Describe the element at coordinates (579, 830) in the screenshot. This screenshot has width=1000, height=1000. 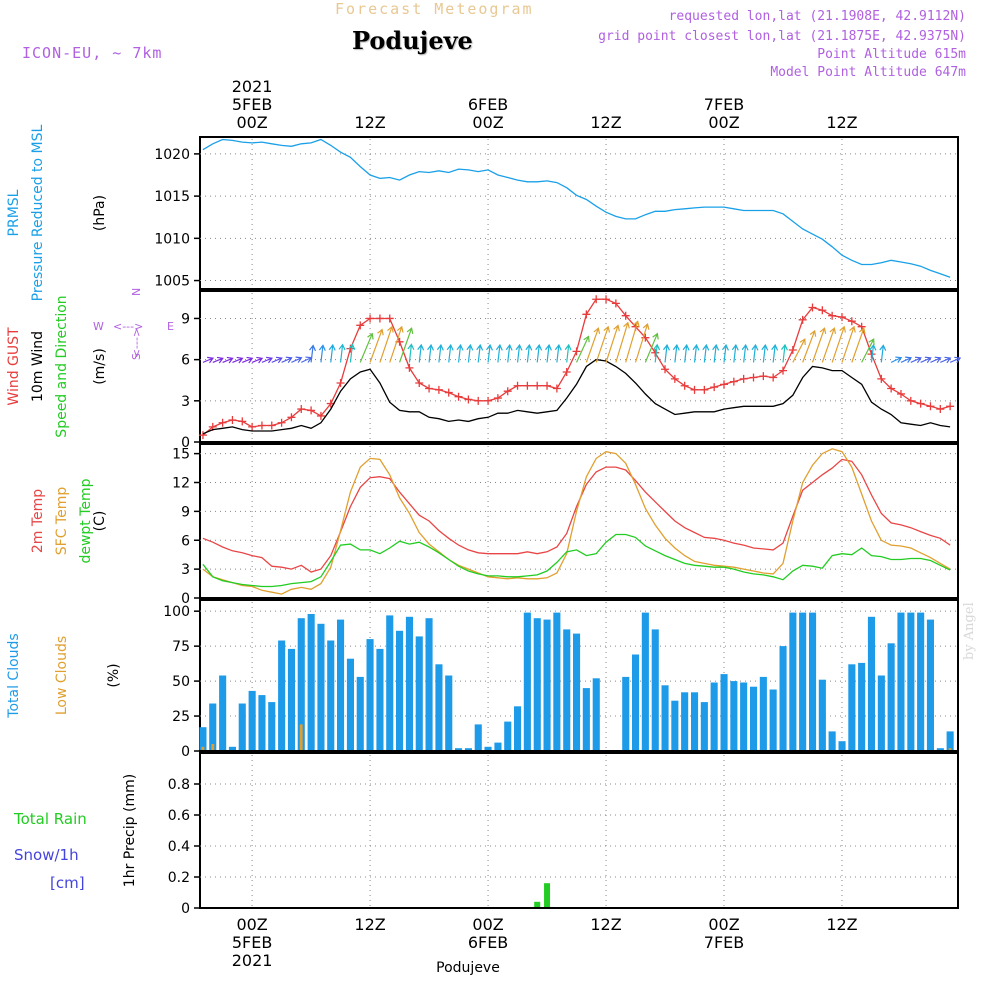
I see `precip-frame` at that location.